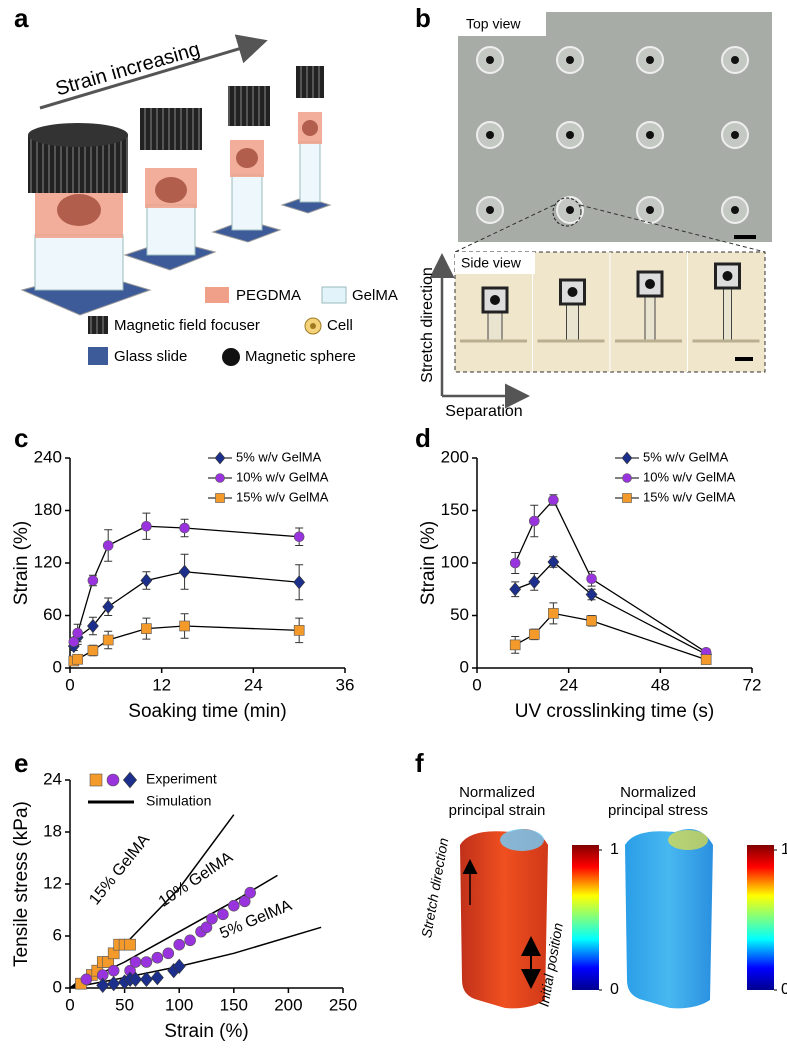 This screenshot has height=1051, width=787. Describe the element at coordinates (21, 763) in the screenshot. I see `panel-label: e` at that location.